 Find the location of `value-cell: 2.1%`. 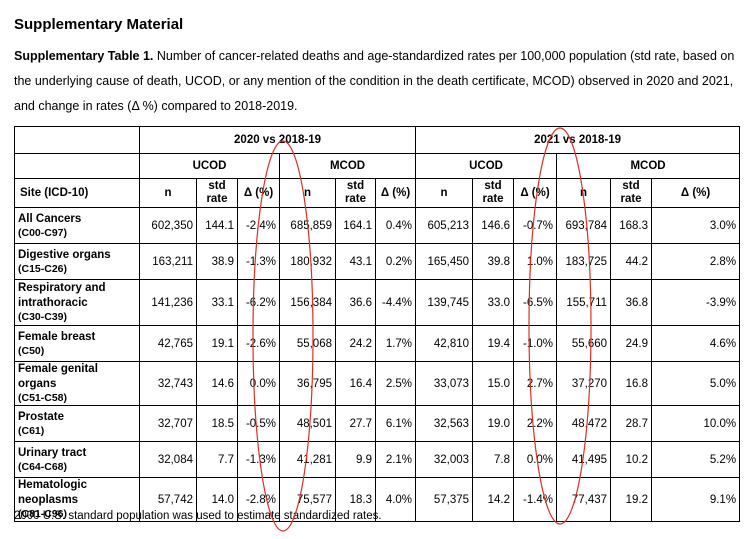

value-cell: 2.1% is located at coordinates (395, 459).